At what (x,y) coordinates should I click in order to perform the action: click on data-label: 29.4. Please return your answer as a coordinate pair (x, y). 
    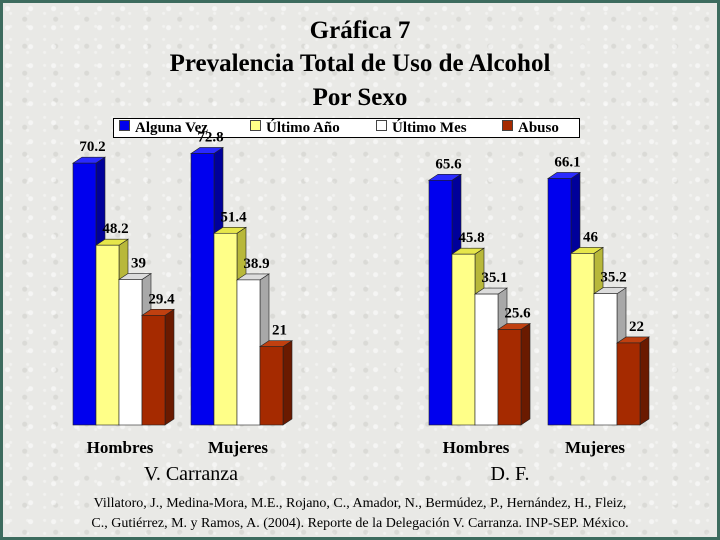
    Looking at the image, I should click on (161, 299).